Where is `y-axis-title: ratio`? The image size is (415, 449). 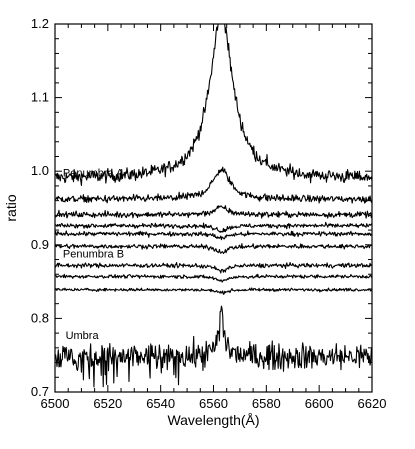 y-axis-title: ratio is located at coordinates (11, 207).